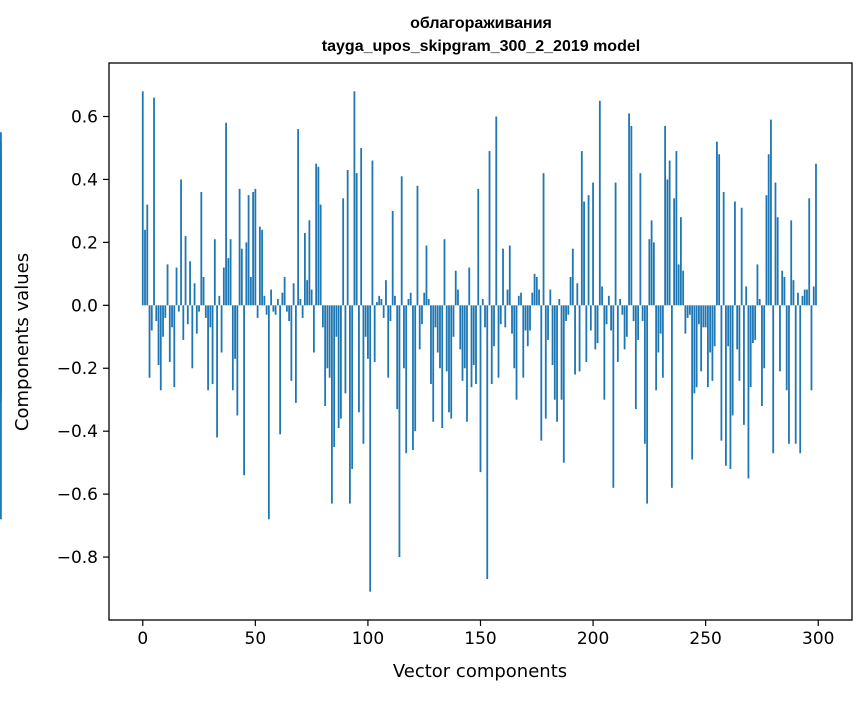 This screenshot has height=701, width=867. What do you see at coordinates (480, 639) in the screenshot?
I see `x-tick-label: 150` at bounding box center [480, 639].